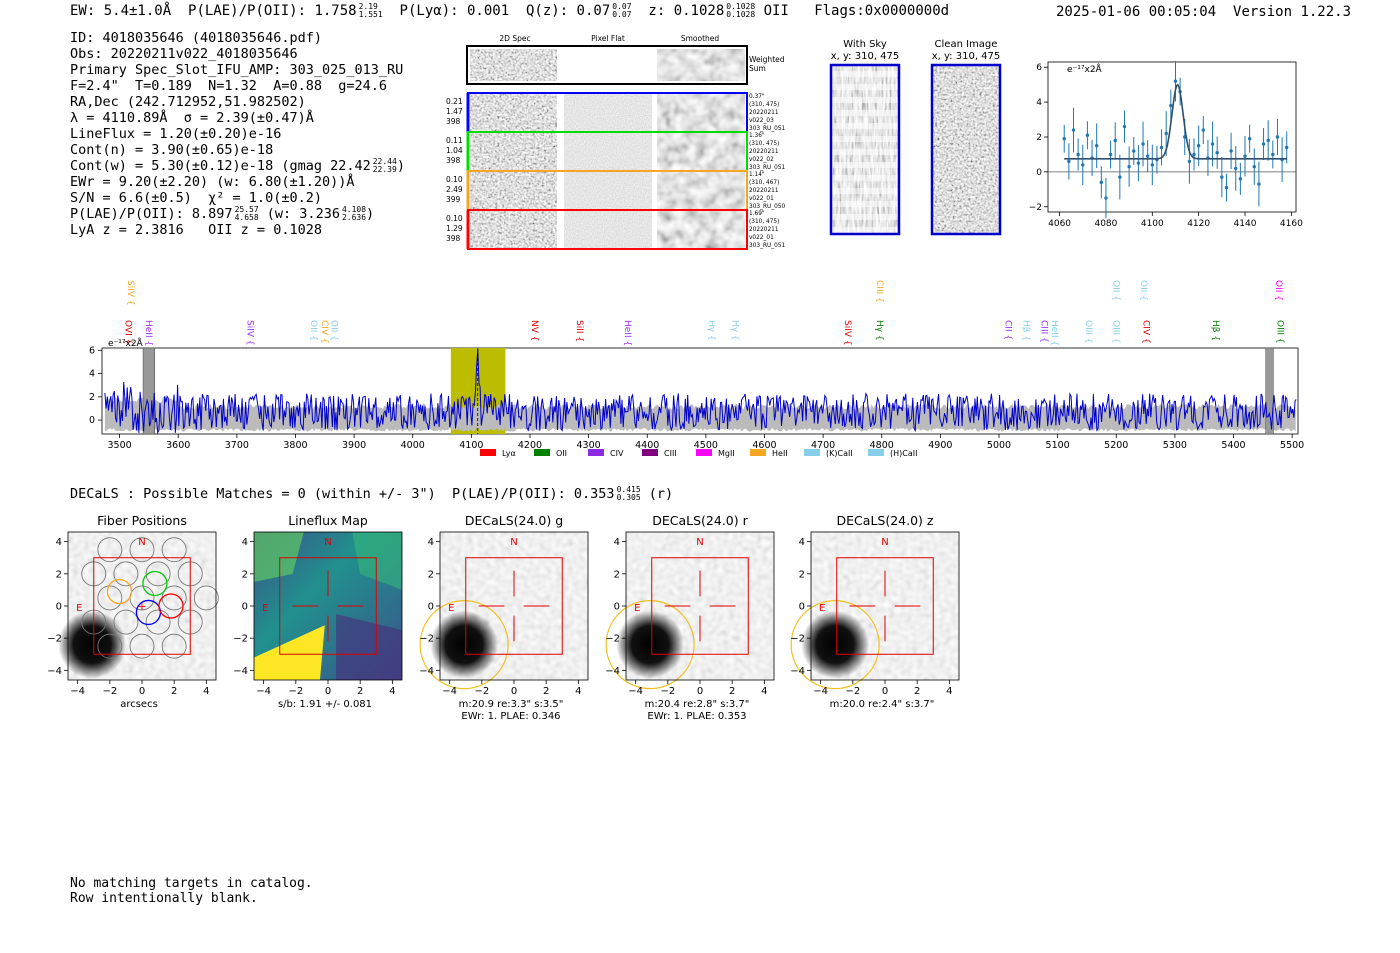 Image resolution: width=1400 pixels, height=953 pixels. What do you see at coordinates (1115, 332) in the screenshot?
I see `line-label-low: OIII {` at bounding box center [1115, 332].